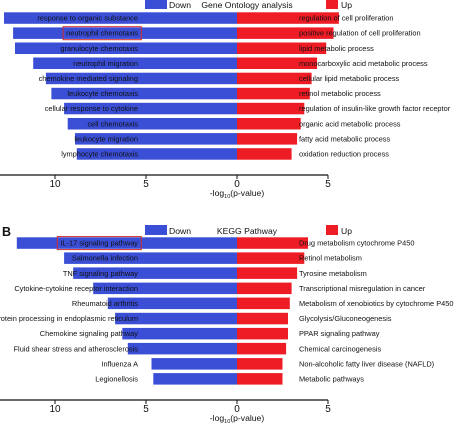 This screenshot has width=474, height=423. What do you see at coordinates (119, 363) in the screenshot?
I see `category-label-down: Influenza A` at bounding box center [119, 363].